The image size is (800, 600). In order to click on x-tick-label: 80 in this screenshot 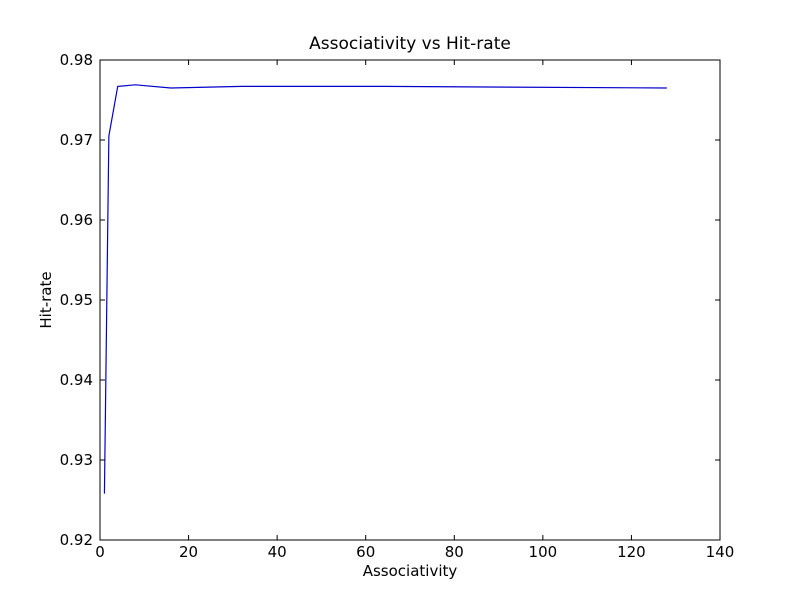, I will do `click(454, 552)`.